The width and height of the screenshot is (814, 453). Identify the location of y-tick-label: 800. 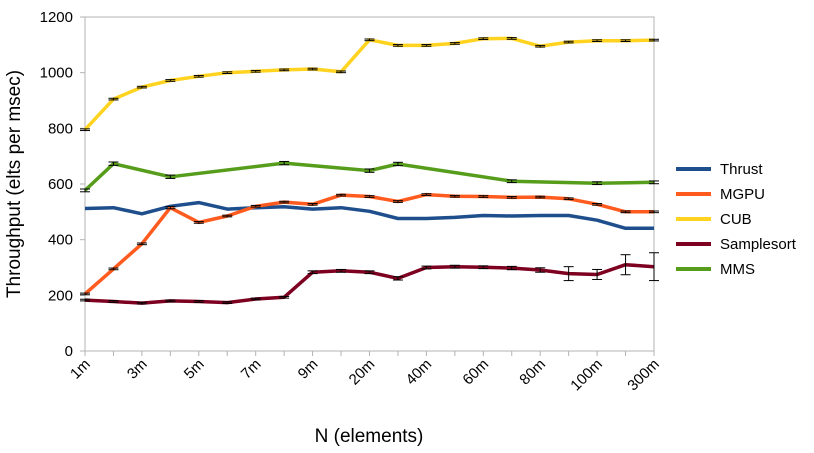
(60, 128).